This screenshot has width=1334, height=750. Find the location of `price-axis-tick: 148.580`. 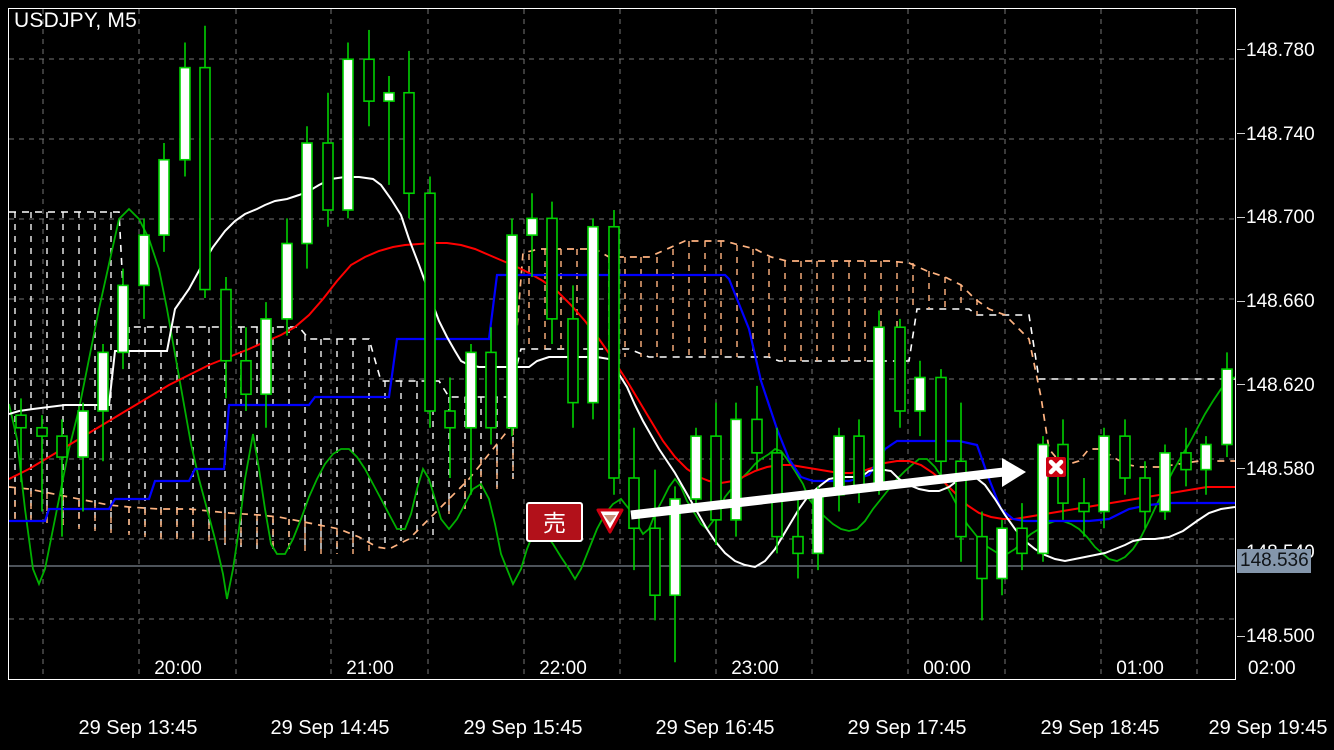

price-axis-tick: 148.580 is located at coordinates (1276, 469).